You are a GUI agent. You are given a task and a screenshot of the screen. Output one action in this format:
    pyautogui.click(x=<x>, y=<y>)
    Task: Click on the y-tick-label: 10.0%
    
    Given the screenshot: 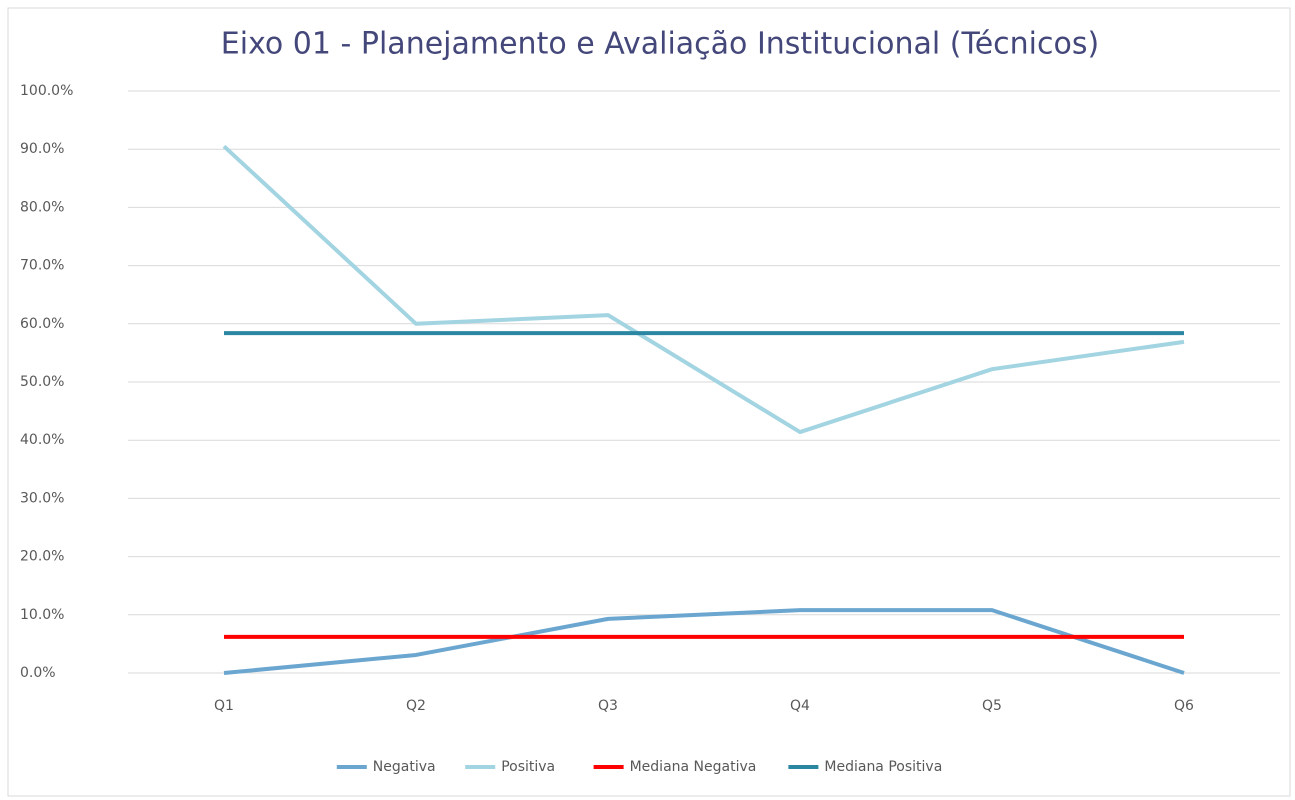 What is the action you would take?
    pyautogui.click(x=42, y=615)
    